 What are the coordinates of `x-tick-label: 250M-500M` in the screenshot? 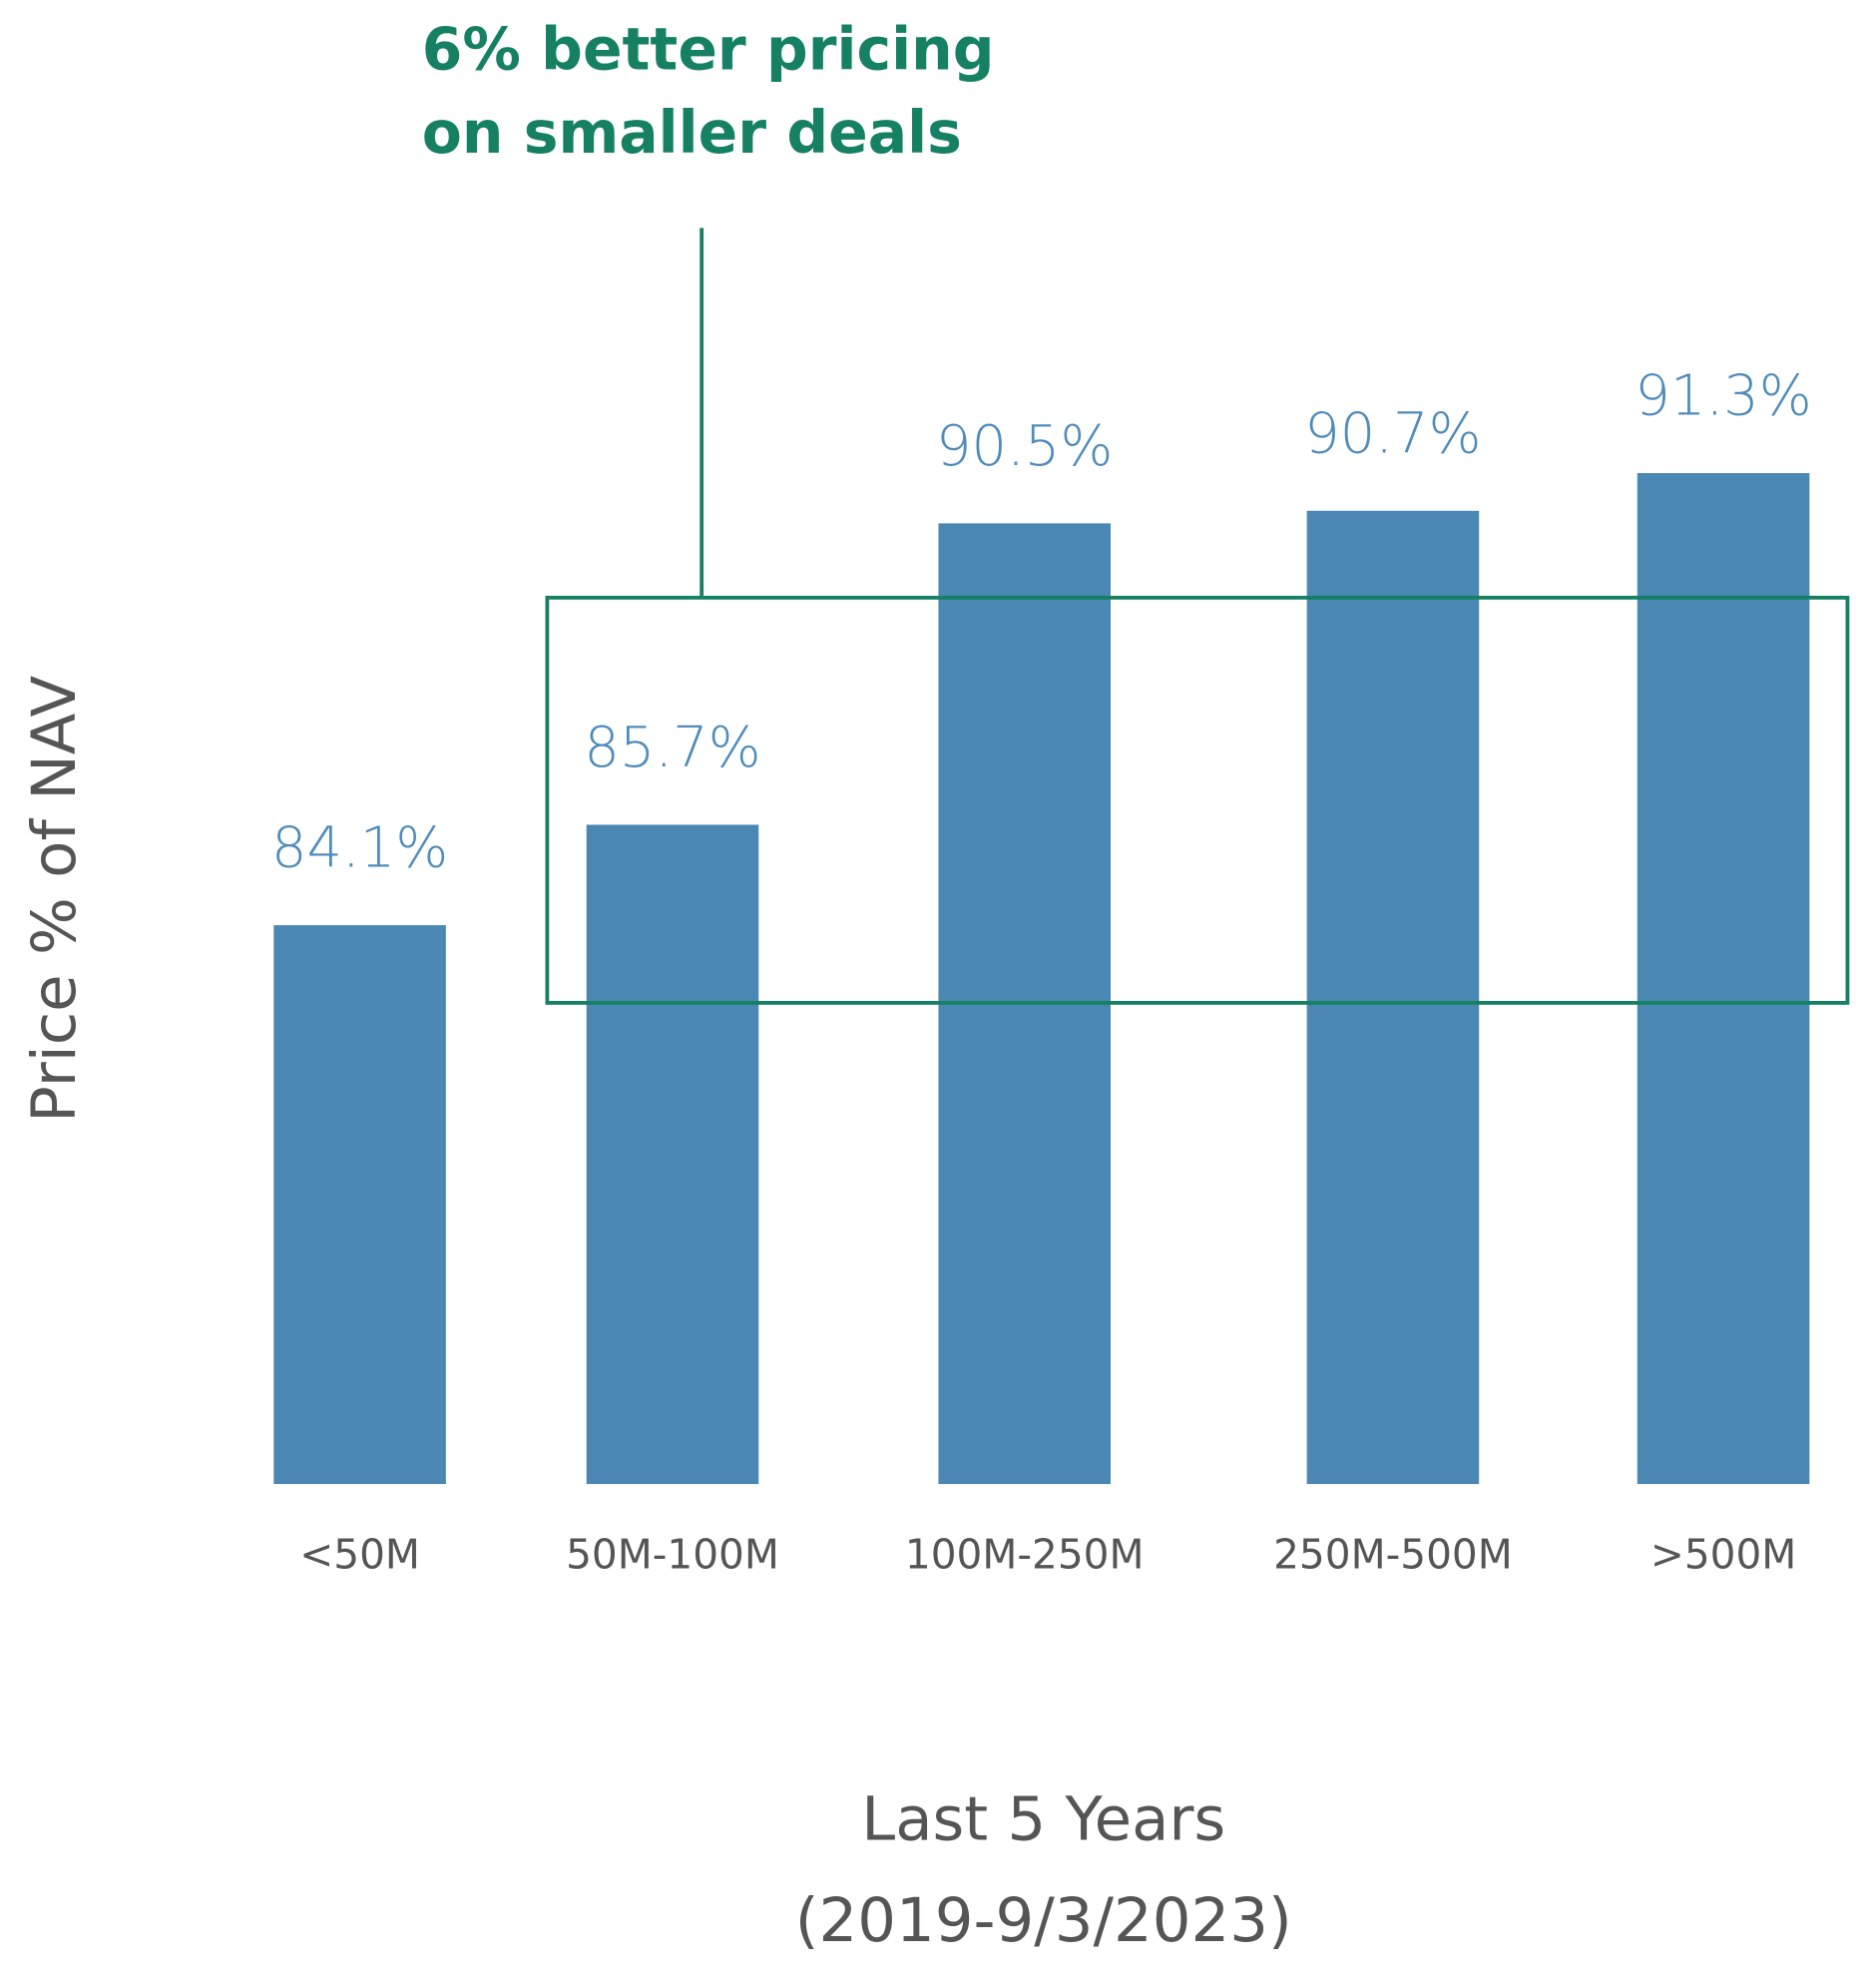 It's located at (1393, 1555).